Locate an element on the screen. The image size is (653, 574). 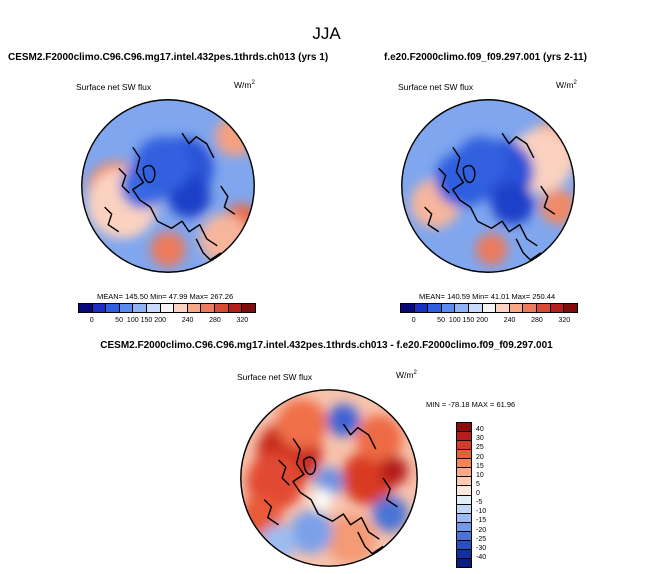
panel1-colorbar is located at coordinates (167, 308).